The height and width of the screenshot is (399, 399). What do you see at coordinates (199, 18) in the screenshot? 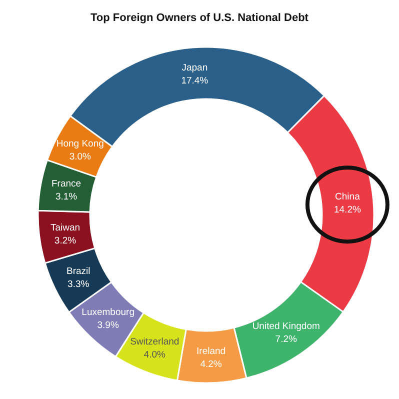
I see `chart-title: Top Foreign Owners of U.S. National Debt` at bounding box center [199, 18].